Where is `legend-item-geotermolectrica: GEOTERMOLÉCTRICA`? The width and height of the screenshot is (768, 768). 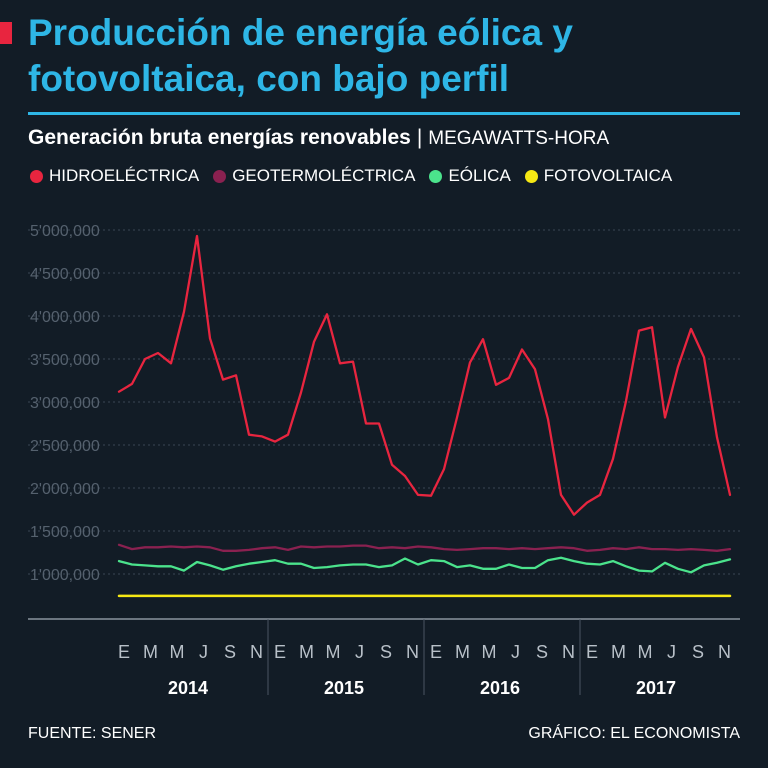
legend-item-geotermolectrica: GEOTERMOLÉCTRICA is located at coordinates (314, 176).